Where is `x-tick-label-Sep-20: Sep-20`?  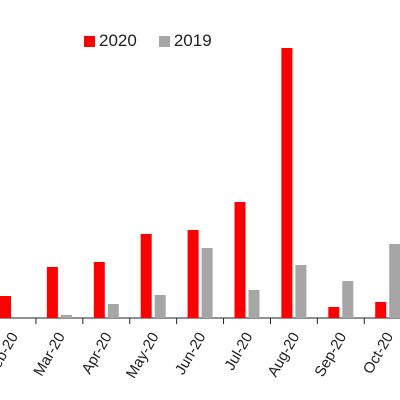
x-tick-label-Sep-20: Sep-20 is located at coordinates (330, 355).